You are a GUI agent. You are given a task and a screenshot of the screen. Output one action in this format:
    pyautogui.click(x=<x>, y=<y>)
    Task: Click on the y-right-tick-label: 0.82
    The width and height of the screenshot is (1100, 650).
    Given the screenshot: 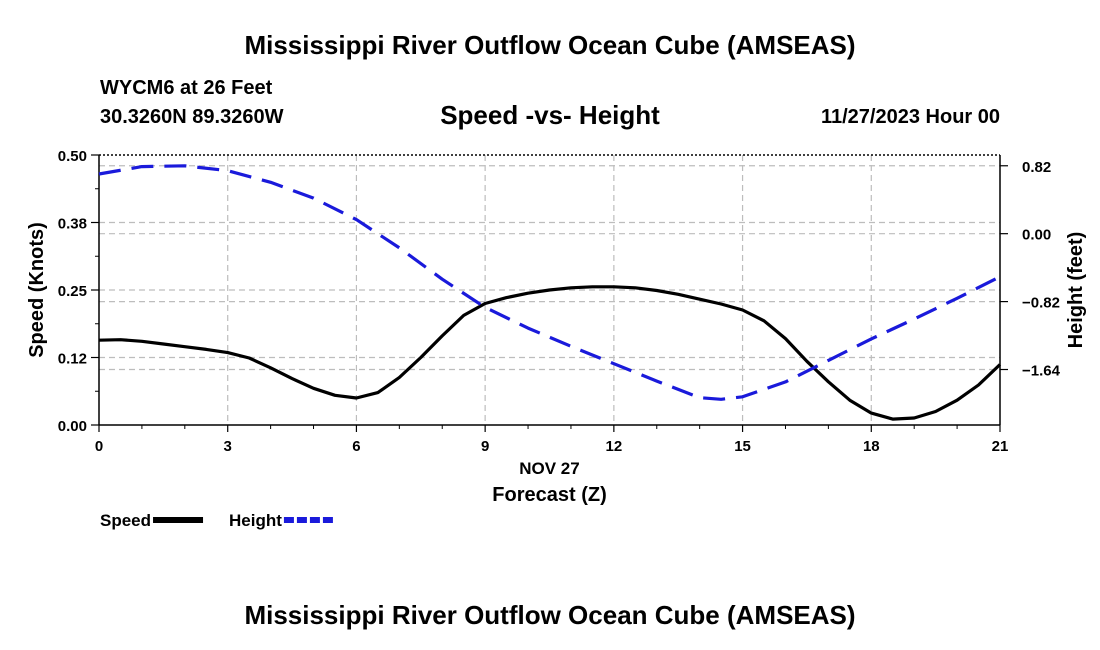 What is the action you would take?
    pyautogui.click(x=1036, y=167)
    